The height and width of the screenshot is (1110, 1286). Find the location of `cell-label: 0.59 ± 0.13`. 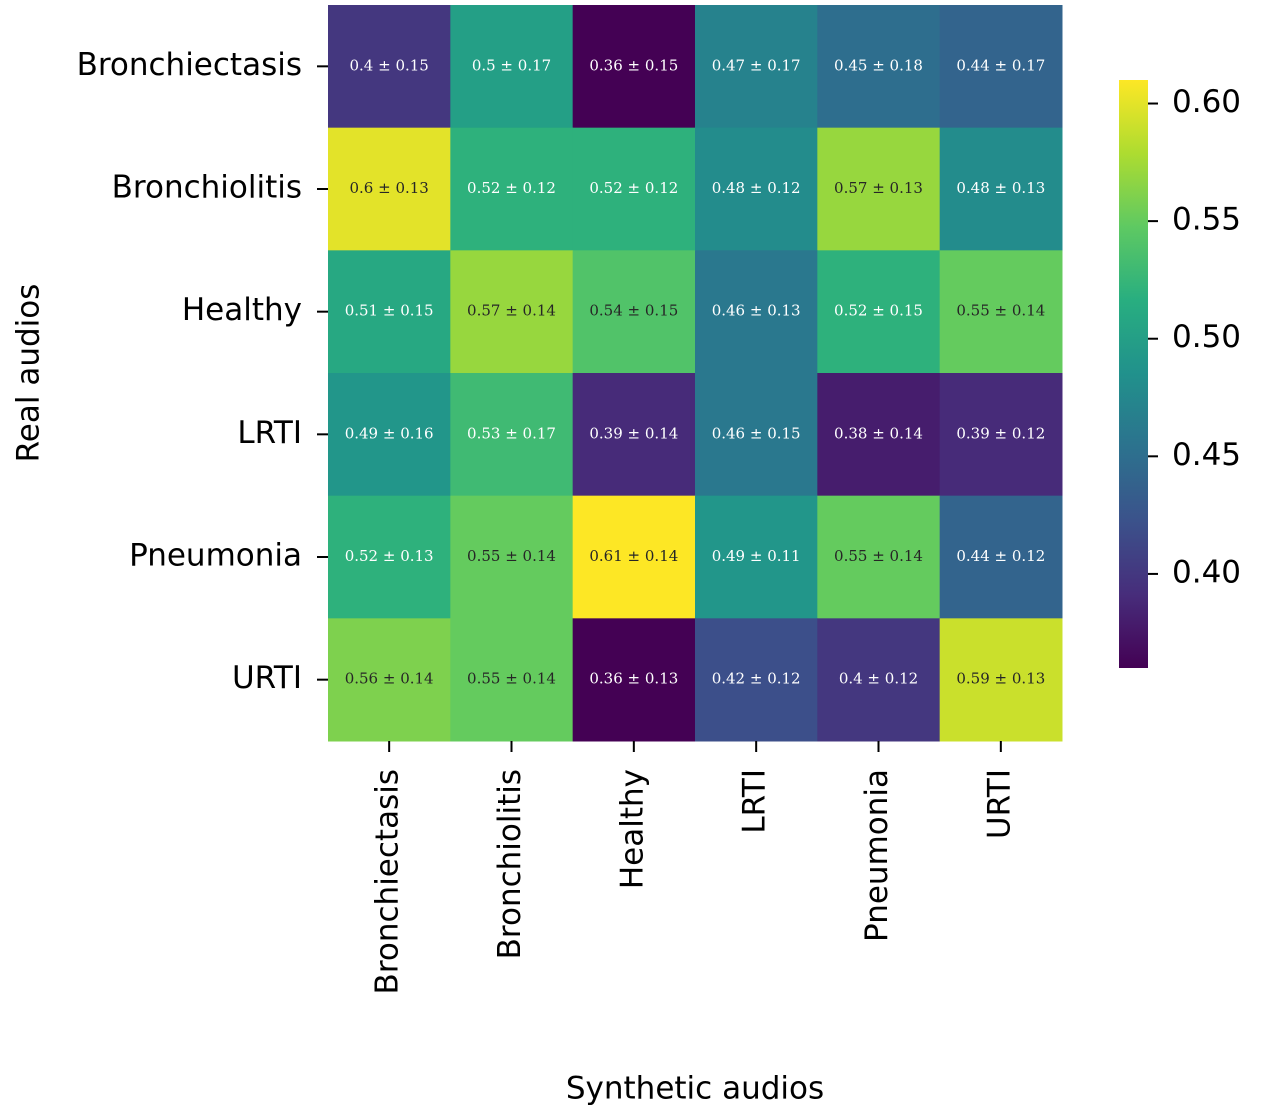

cell-label: 0.59 ± 0.13 is located at coordinates (1000, 679).